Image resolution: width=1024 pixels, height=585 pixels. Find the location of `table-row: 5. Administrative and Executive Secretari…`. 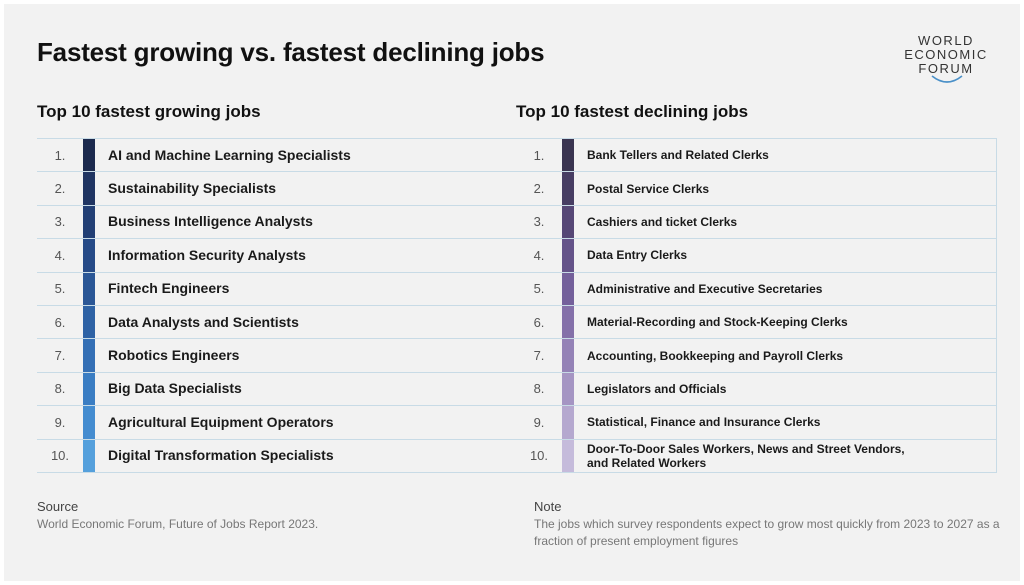

table-row: 5. Administrative and Executive Secretari… is located at coordinates (756, 289).